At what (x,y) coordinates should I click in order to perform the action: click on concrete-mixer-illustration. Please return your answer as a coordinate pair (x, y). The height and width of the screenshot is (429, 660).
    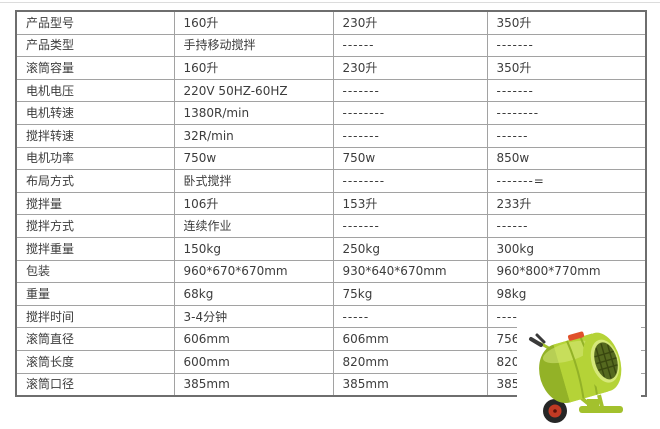
    Looking at the image, I should click on (576, 377).